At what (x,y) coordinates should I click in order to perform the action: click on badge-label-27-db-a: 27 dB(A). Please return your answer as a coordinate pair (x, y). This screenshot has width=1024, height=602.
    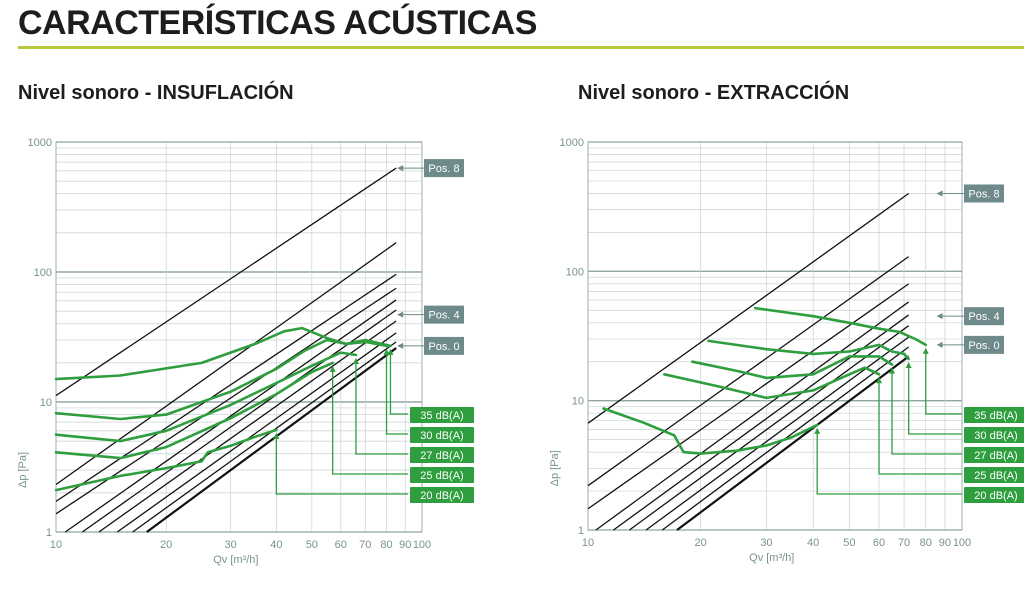
    Looking at the image, I should click on (995, 456).